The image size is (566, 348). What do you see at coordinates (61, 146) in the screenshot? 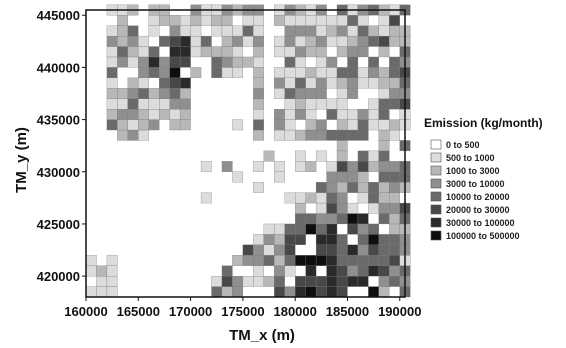
I see `y-axis-ticks: 445000 440000 435000 430000 425000 420000` at bounding box center [61, 146].